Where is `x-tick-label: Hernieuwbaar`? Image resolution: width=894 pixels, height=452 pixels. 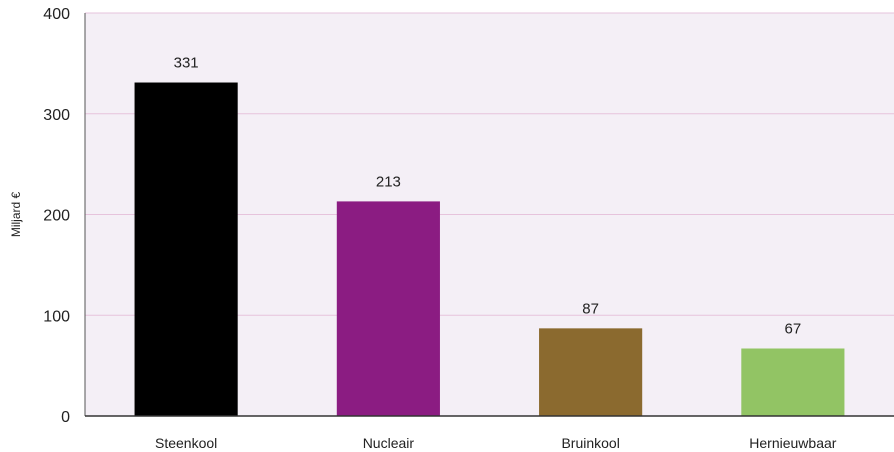 x-tick-label: Hernieuwbaar is located at coordinates (792, 443).